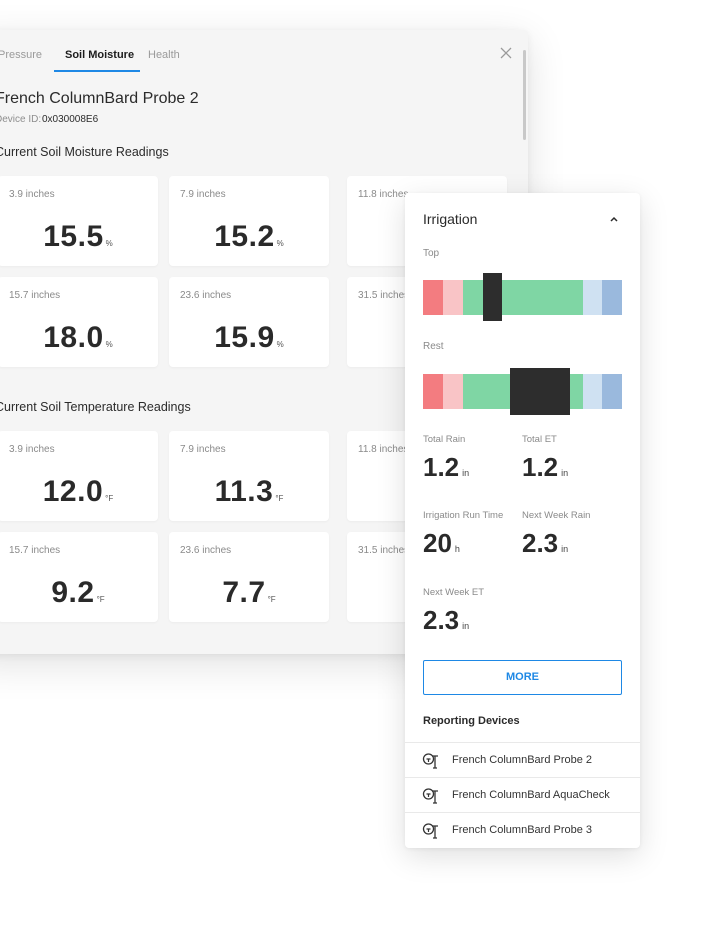 Image resolution: width=710 pixels, height=928 pixels. I want to click on temperature-card: 3.9 inches 12.0 °F, so click(79, 476).